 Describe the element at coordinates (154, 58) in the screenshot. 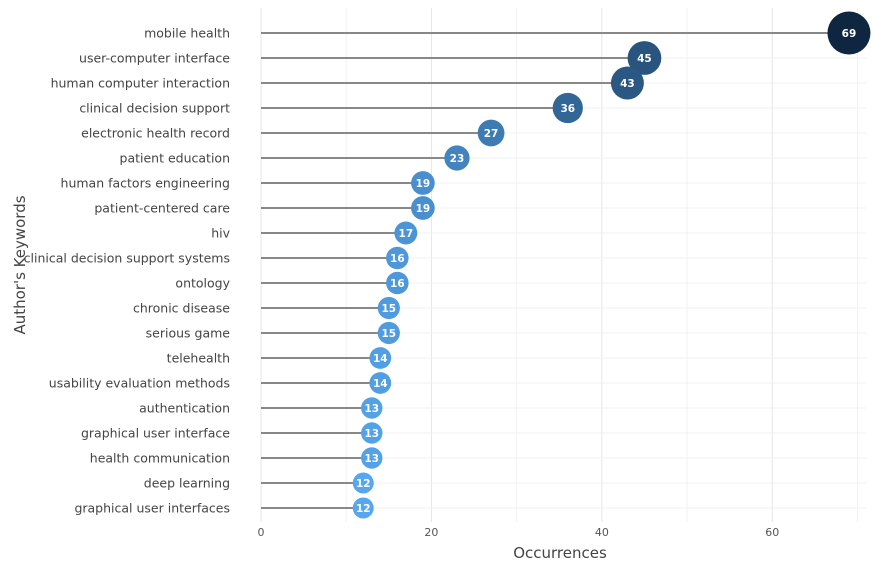

I see `category-label: user-computer interface` at that location.